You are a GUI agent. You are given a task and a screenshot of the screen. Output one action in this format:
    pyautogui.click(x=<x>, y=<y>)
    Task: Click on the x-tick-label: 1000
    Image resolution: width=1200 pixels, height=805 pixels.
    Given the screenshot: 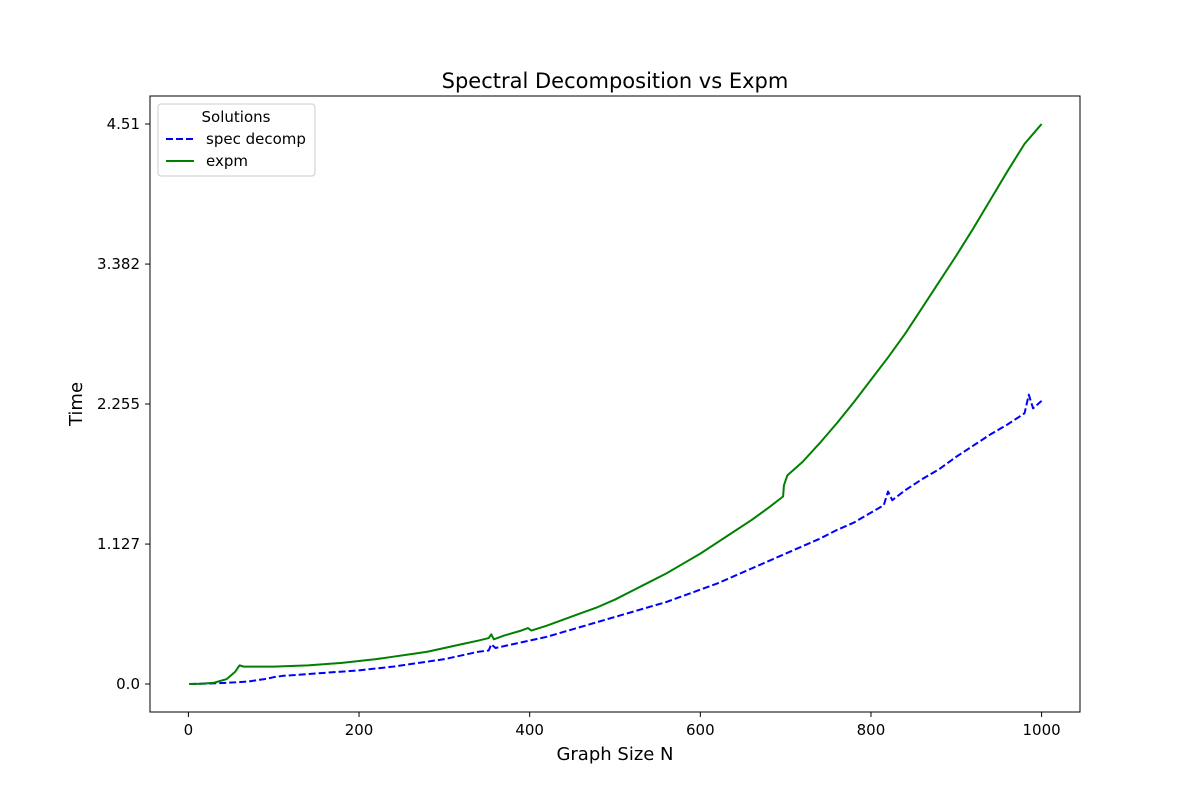 What is the action you would take?
    pyautogui.click(x=1042, y=730)
    